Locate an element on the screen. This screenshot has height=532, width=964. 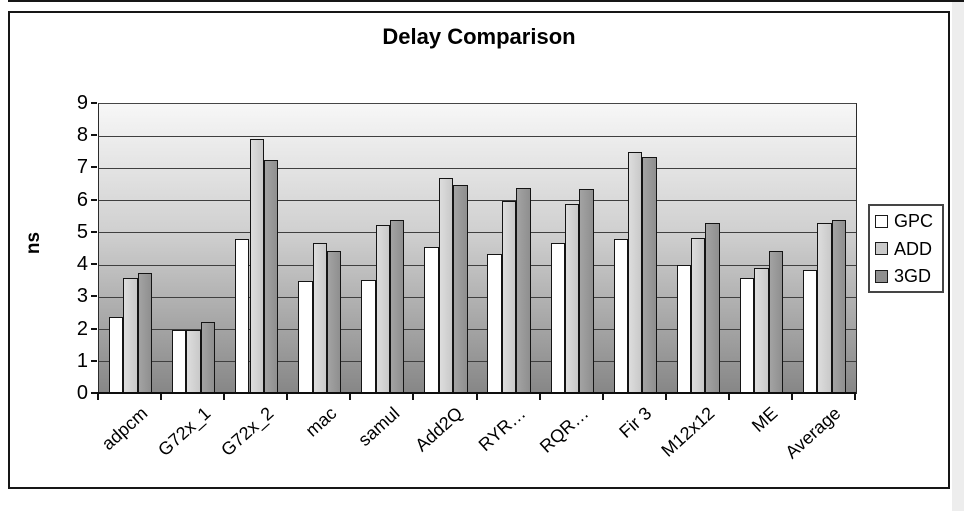
bar-gpc-average is located at coordinates (810, 331).